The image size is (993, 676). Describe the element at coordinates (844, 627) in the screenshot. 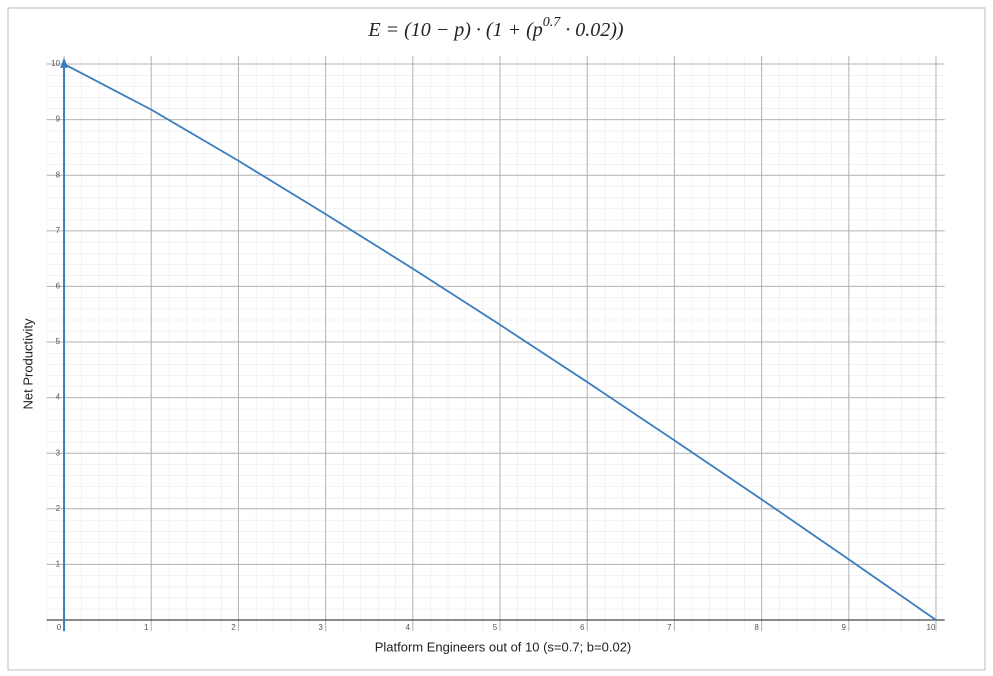

I see `x-tick-label: 9` at that location.